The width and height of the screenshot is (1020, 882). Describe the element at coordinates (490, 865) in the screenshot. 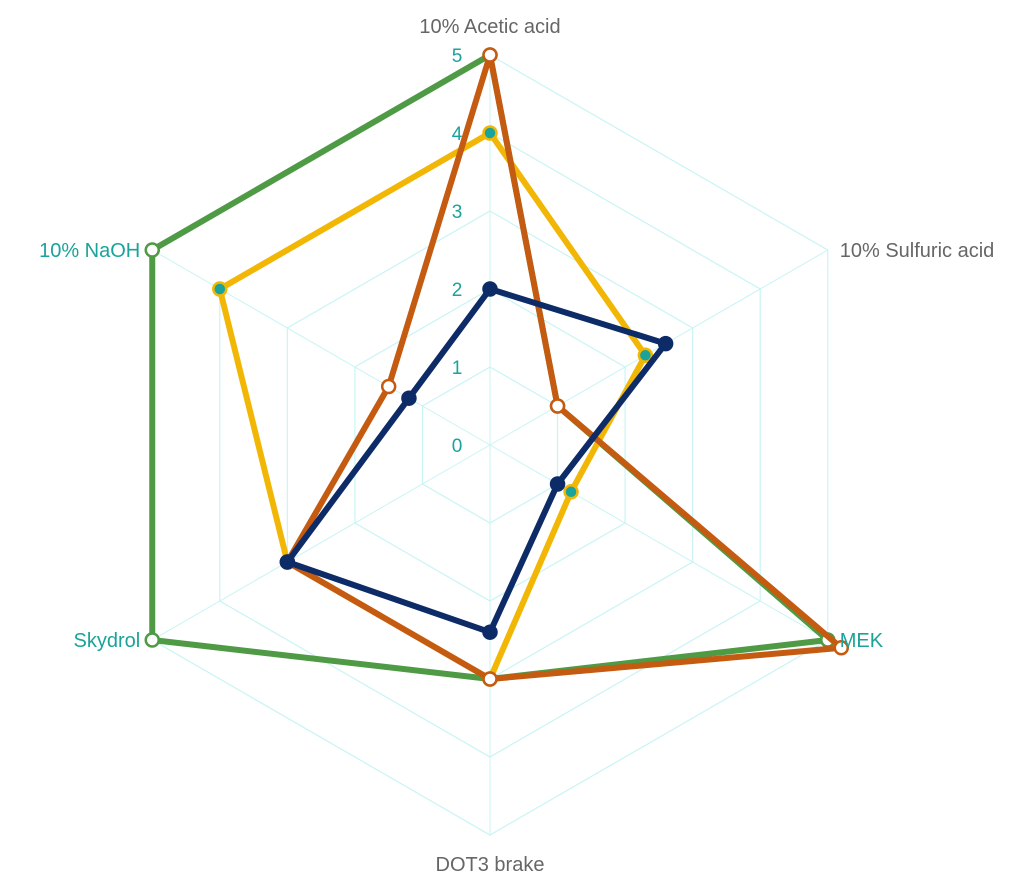

I see `category-label: DOT3 brake` at that location.